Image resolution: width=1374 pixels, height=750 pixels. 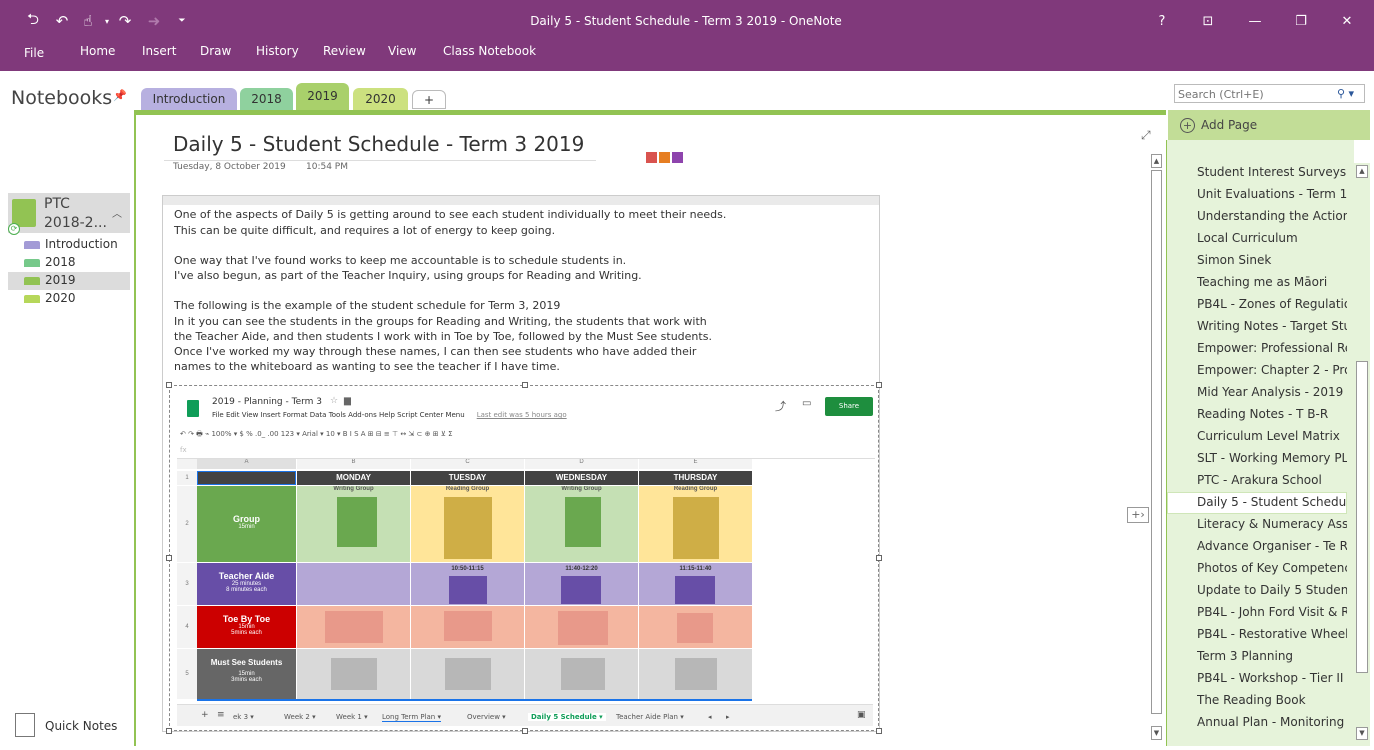 What do you see at coordinates (1245, 656) in the screenshot?
I see `page-item: Term 3 Planning` at bounding box center [1245, 656].